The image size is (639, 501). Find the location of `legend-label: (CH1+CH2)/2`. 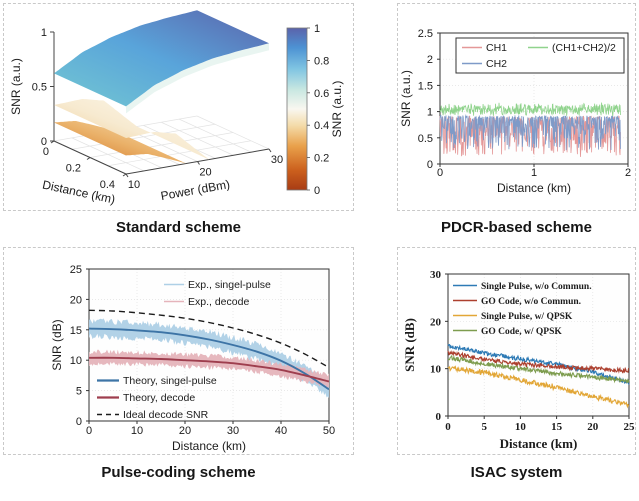

legend-label: (CH1+CH2)/2 is located at coordinates (584, 48).